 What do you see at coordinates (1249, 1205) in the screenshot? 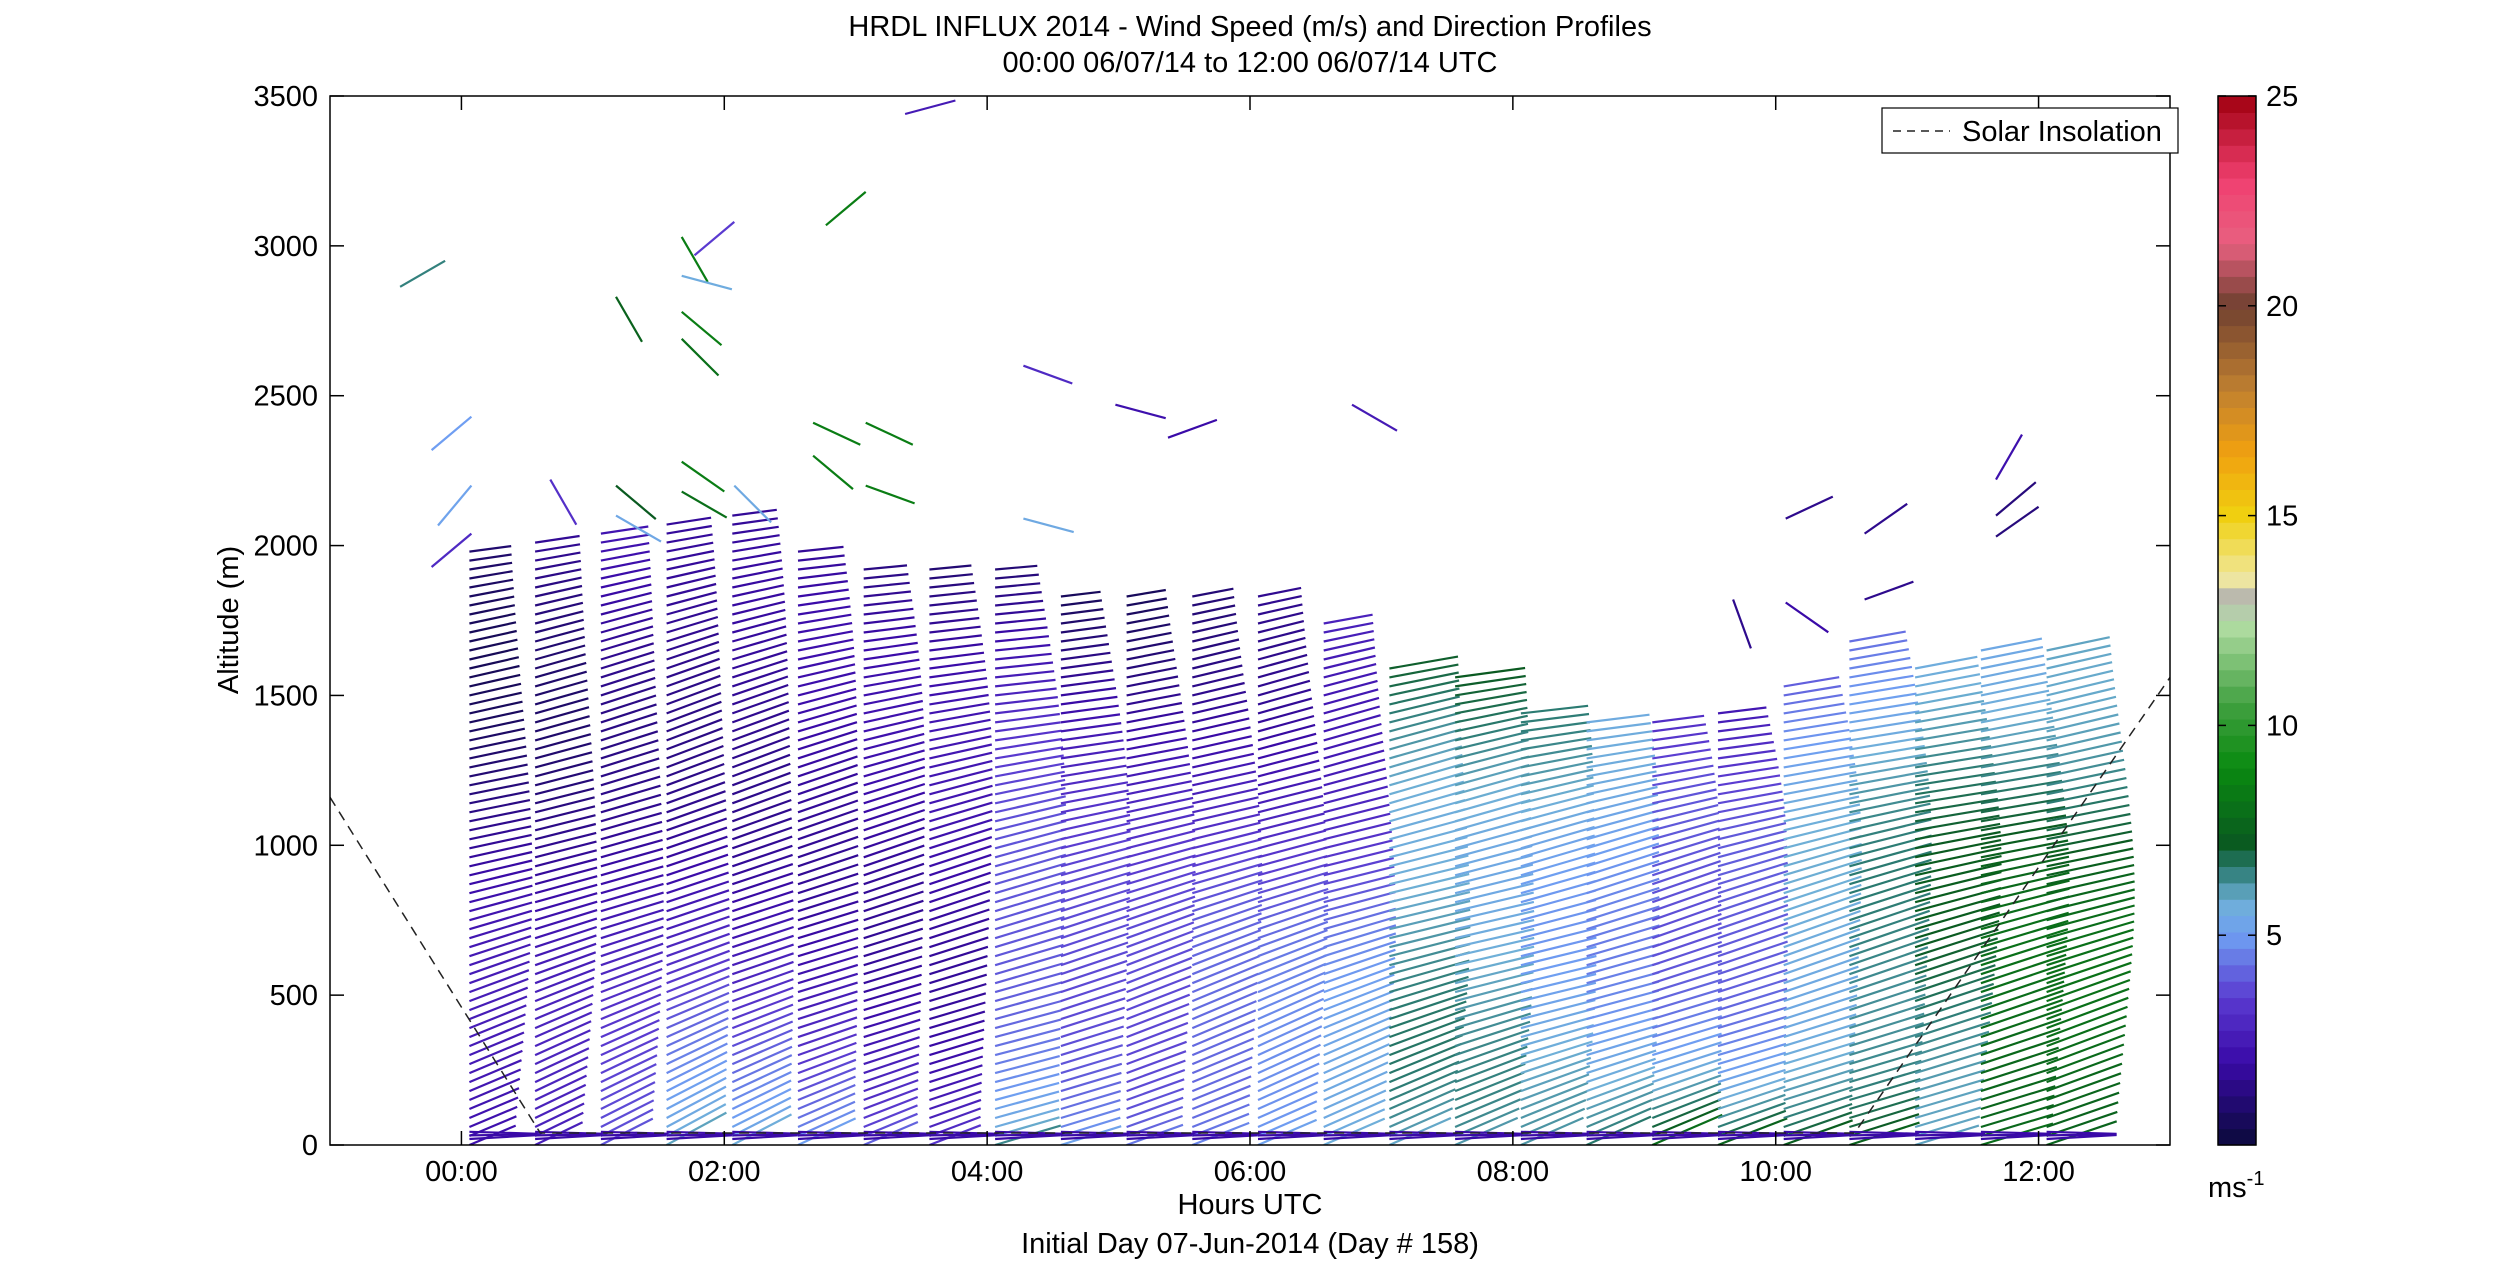
I see `x-axis-label: Hours UTC` at bounding box center [1249, 1205].